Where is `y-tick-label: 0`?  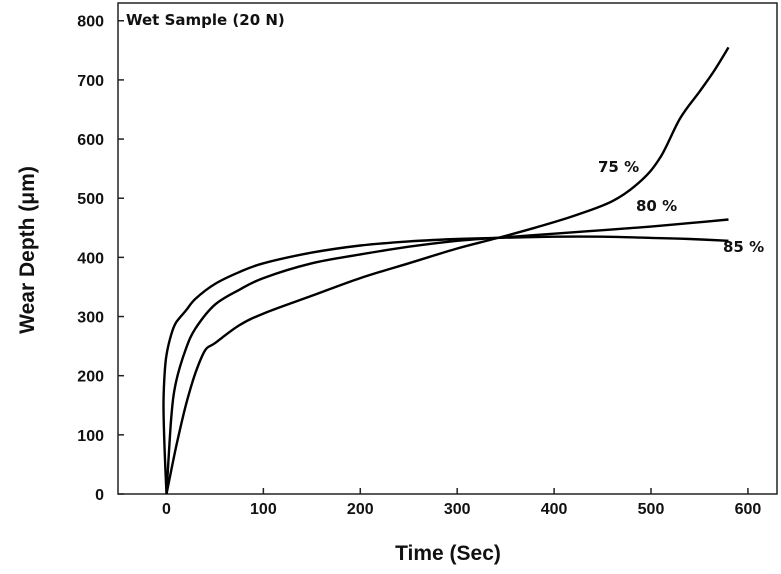
y-tick-label: 0 is located at coordinates (99, 495).